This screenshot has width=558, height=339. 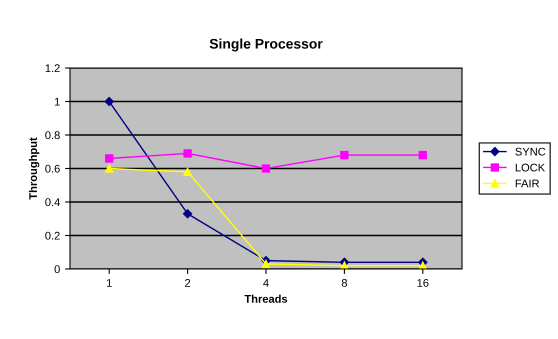 I want to click on y-tick-label: 1, so click(x=57, y=102).